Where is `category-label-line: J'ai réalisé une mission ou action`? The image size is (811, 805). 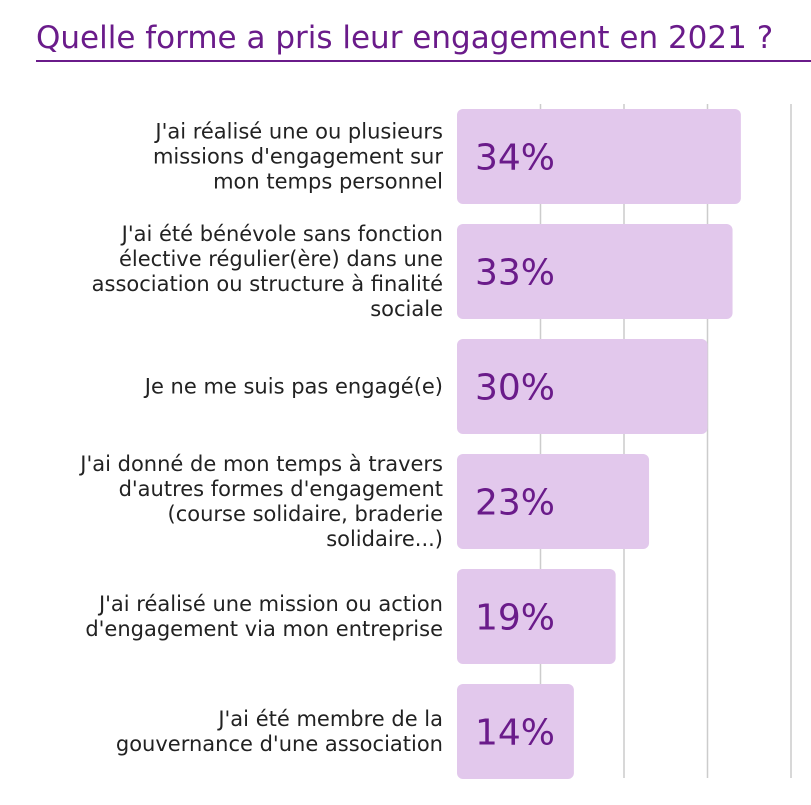 category-label-line: J'ai réalisé une mission ou action is located at coordinates (270, 604).